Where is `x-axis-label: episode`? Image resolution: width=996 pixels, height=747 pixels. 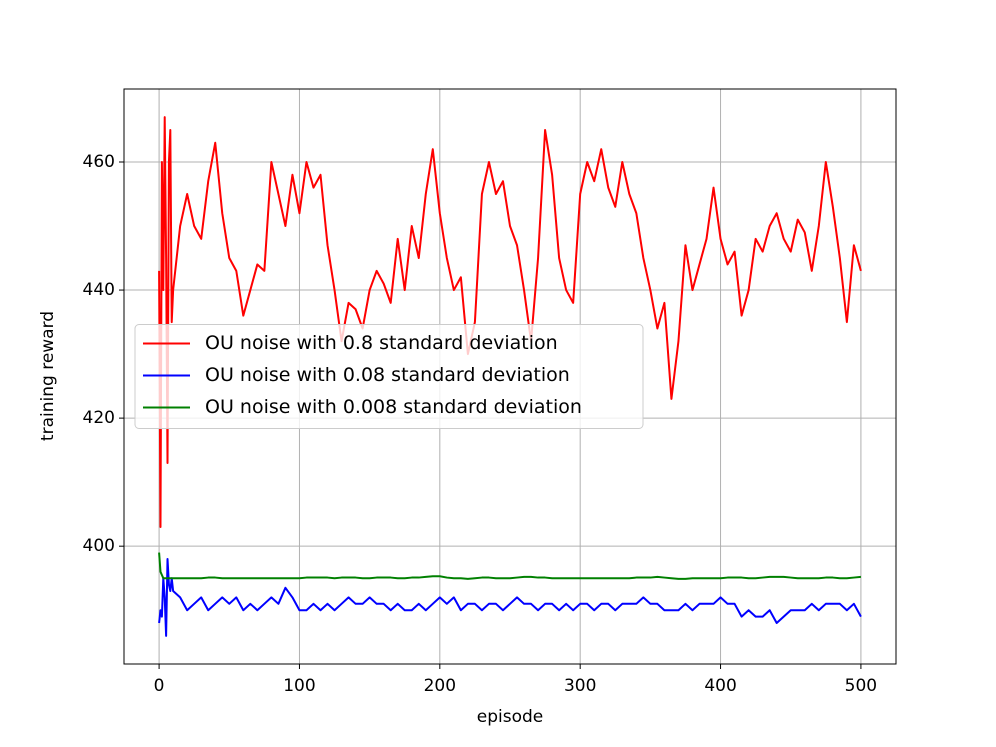 x-axis-label: episode is located at coordinates (510, 717).